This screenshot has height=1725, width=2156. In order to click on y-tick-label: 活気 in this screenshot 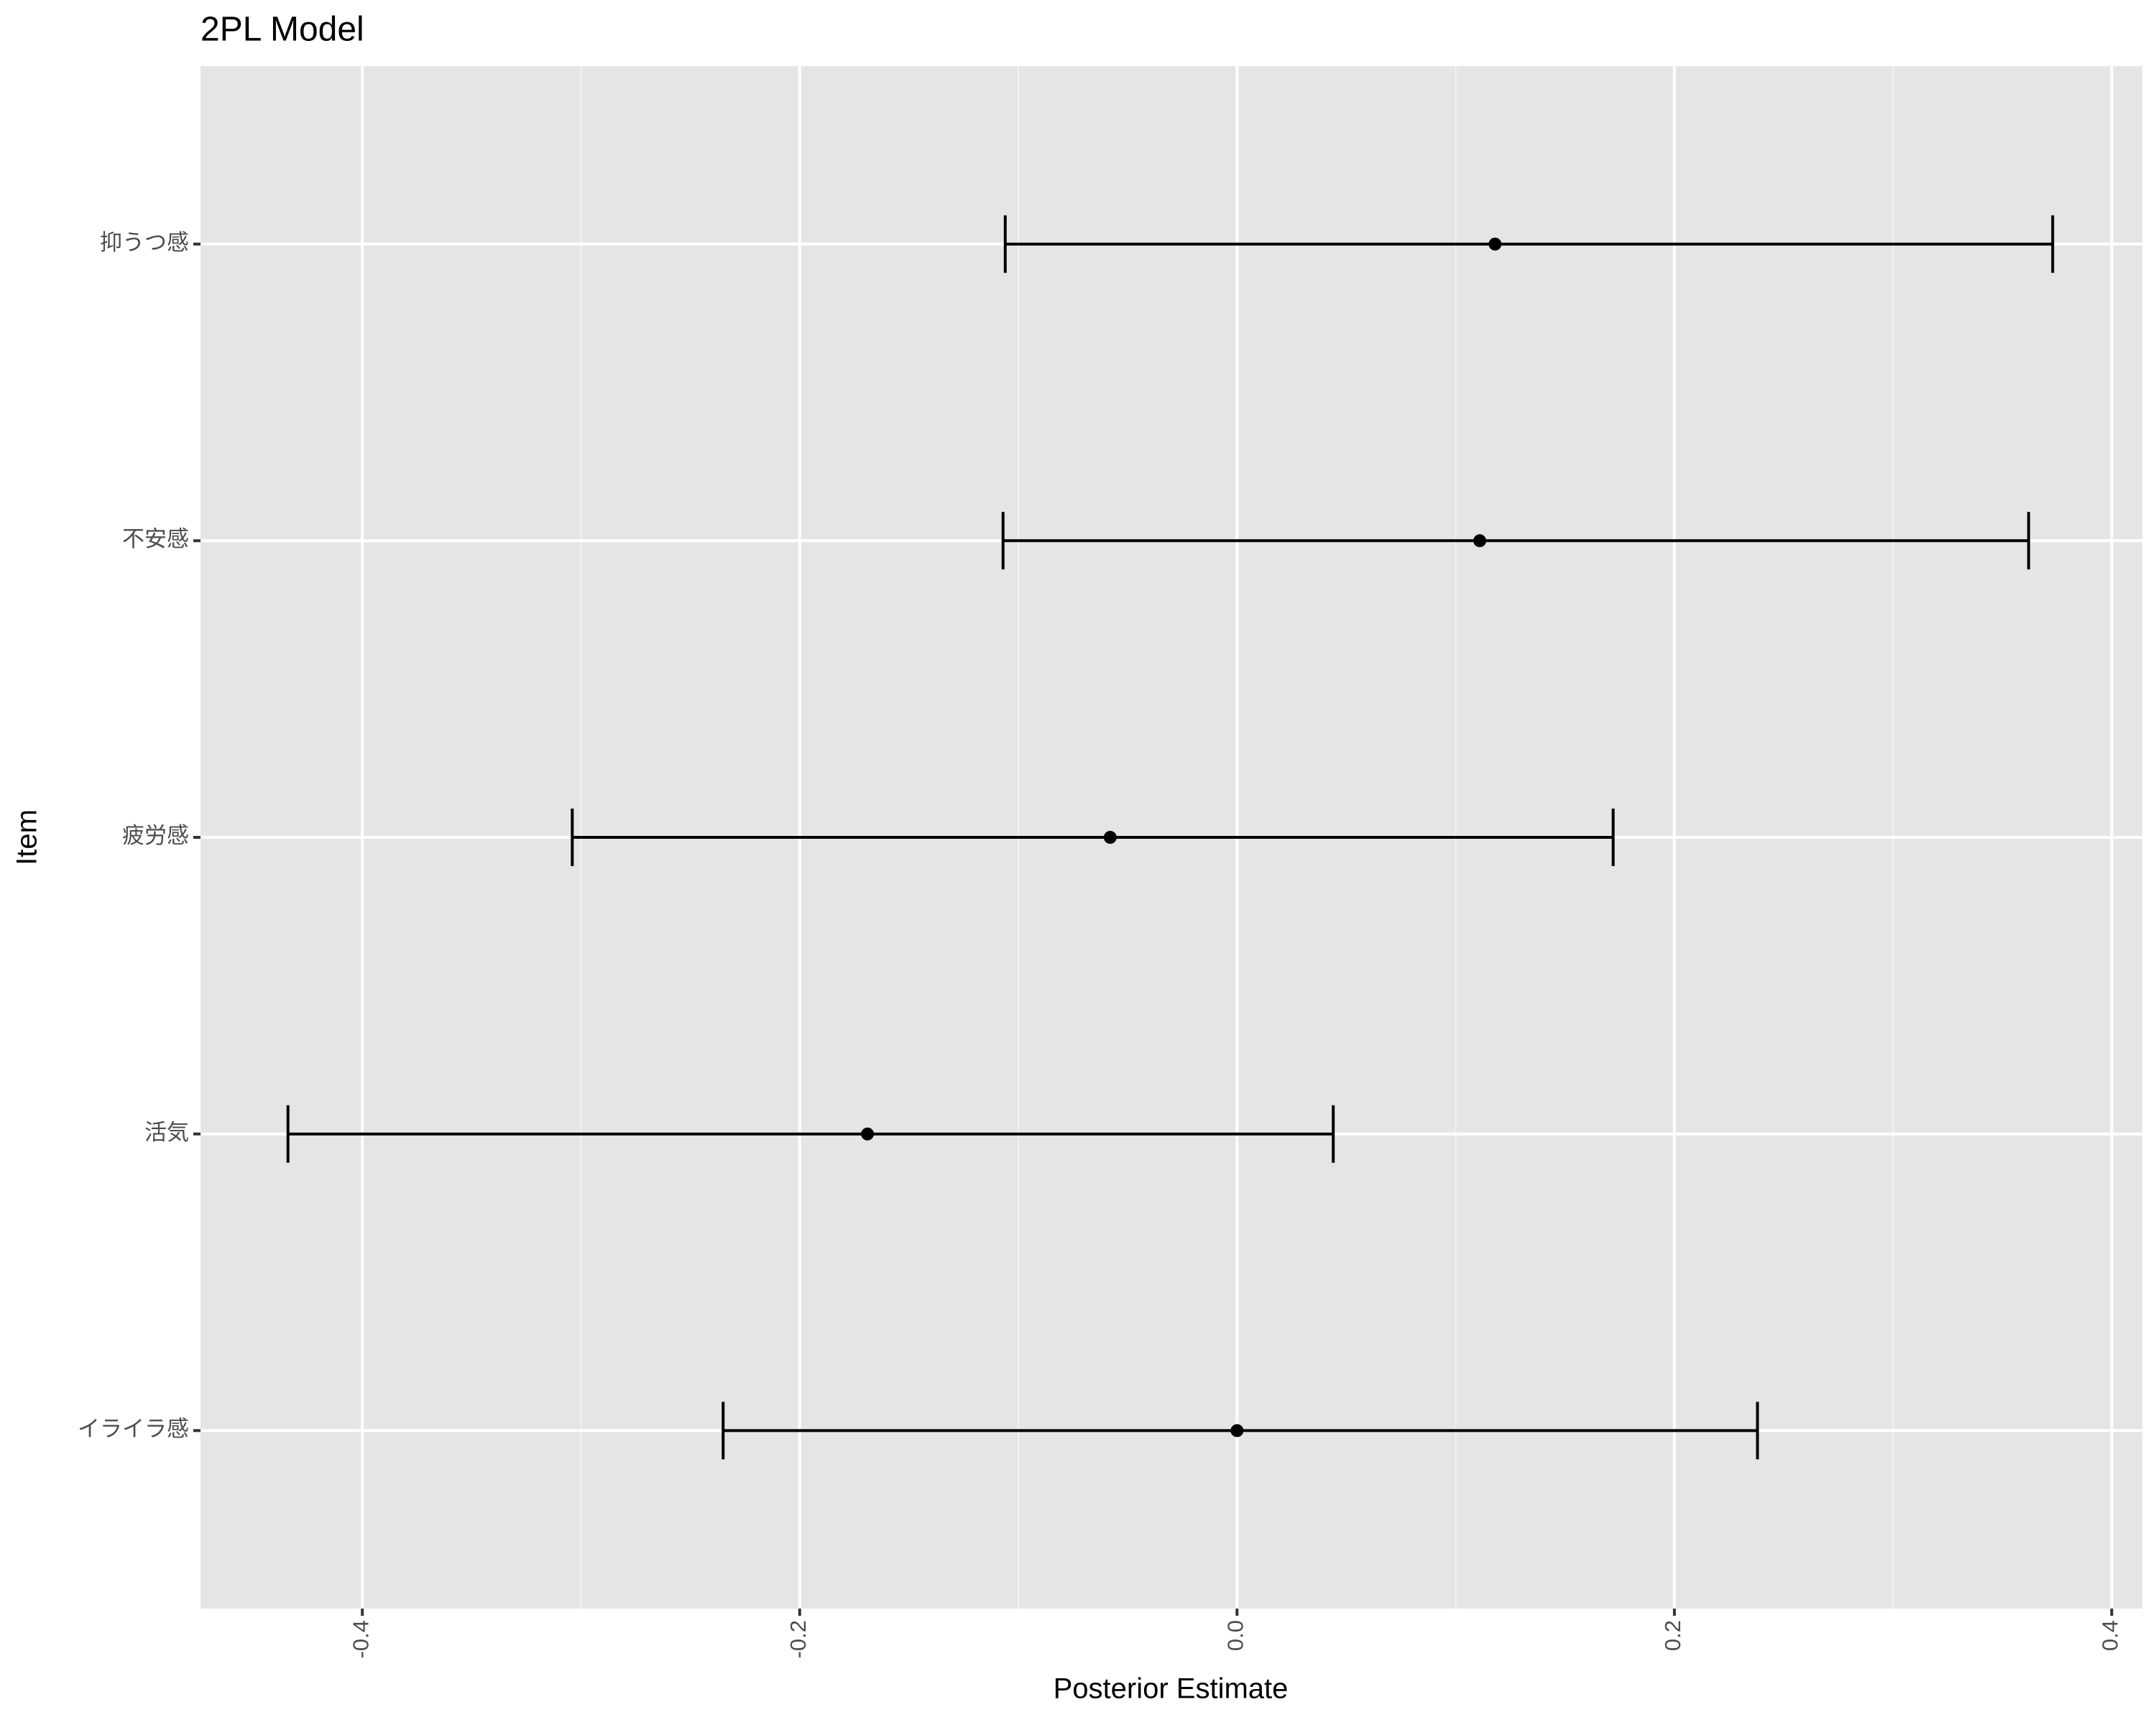, I will do `click(167, 1132)`.